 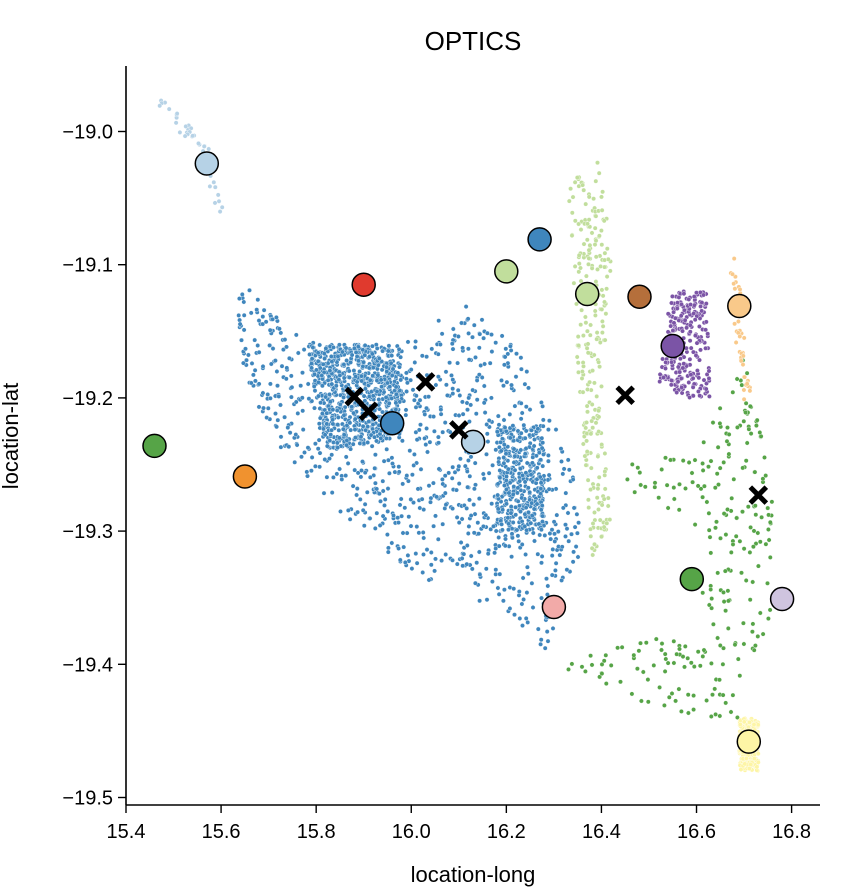 What do you see at coordinates (11, 436) in the screenshot?
I see `y-axis-label: location-lat` at bounding box center [11, 436].